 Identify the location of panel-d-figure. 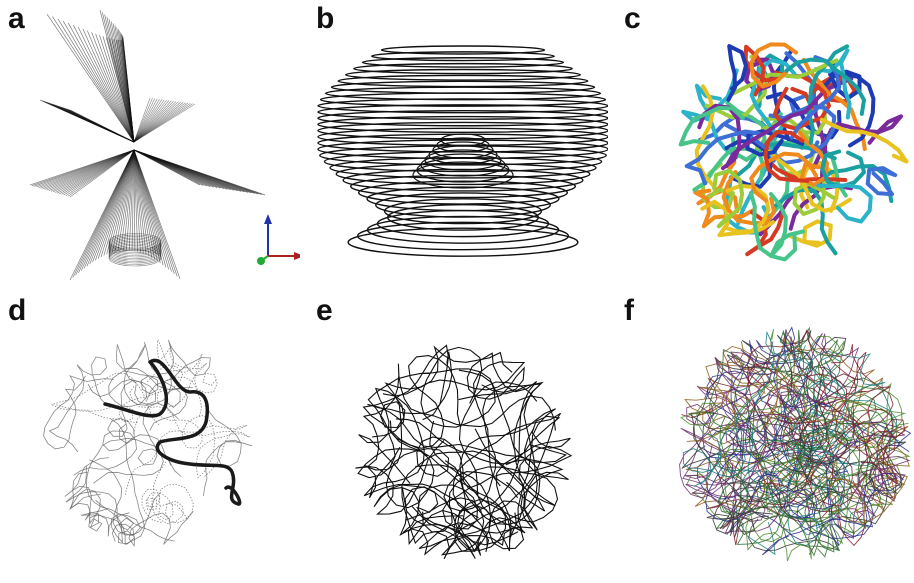
(148, 443).